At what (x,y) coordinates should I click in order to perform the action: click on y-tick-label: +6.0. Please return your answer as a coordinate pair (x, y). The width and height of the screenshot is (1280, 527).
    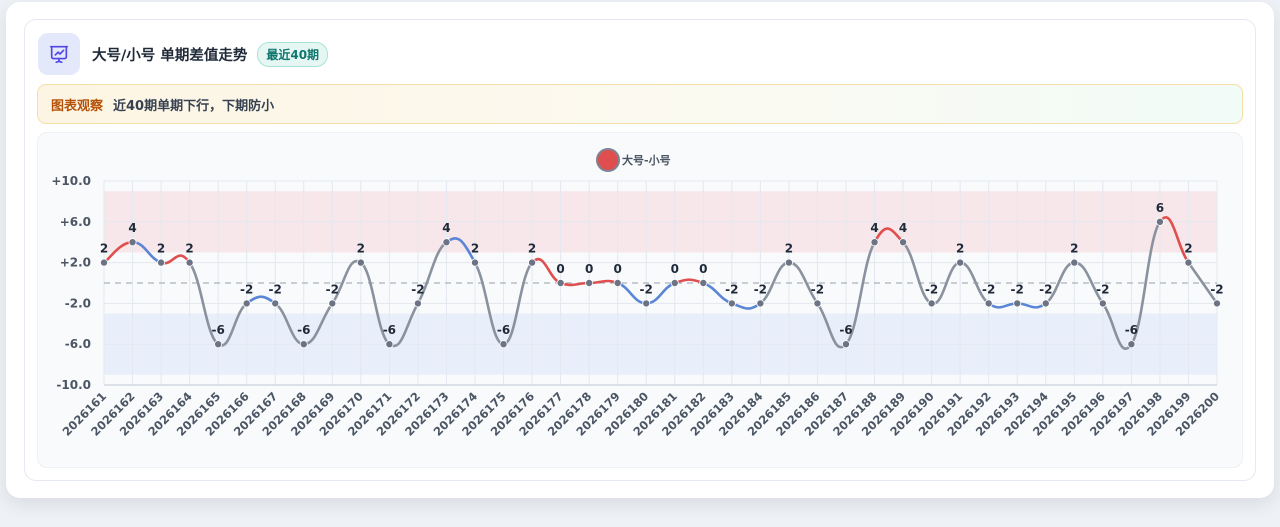
    Looking at the image, I should click on (75, 222).